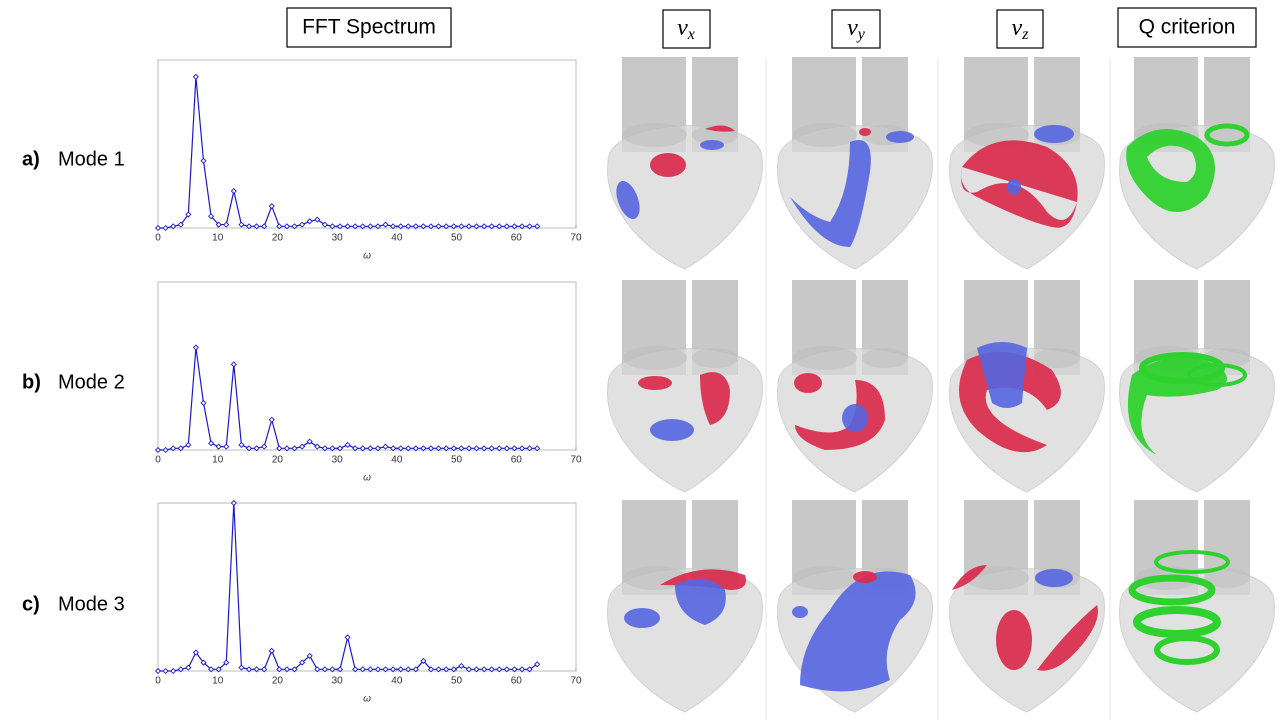 The height and width of the screenshot is (720, 1280). What do you see at coordinates (1025, 34) in the screenshot?
I see `subscript: z` at bounding box center [1025, 34].